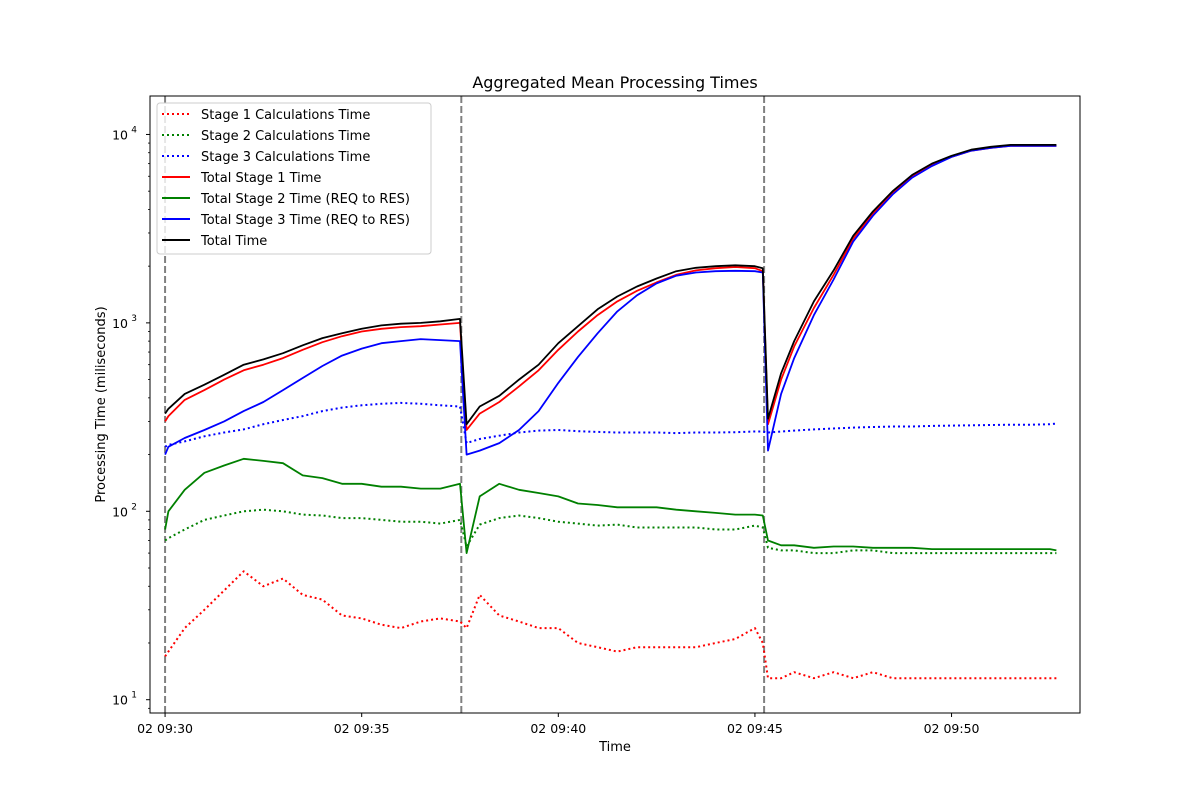 The width and height of the screenshot is (1200, 800). Describe the element at coordinates (362, 728) in the screenshot. I see `x-tick-label-2: 02 09:35` at that location.